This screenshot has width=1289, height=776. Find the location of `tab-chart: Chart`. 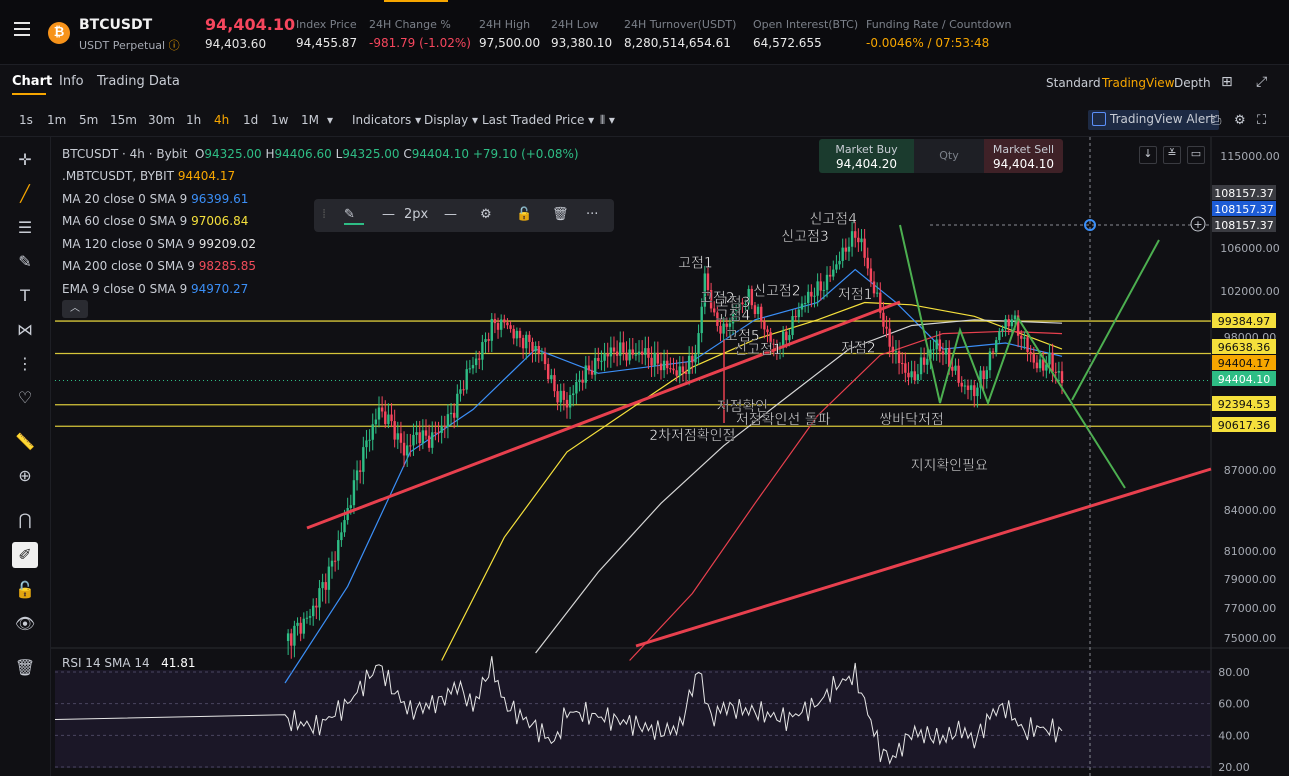

tab-chart: Chart is located at coordinates (32, 81).